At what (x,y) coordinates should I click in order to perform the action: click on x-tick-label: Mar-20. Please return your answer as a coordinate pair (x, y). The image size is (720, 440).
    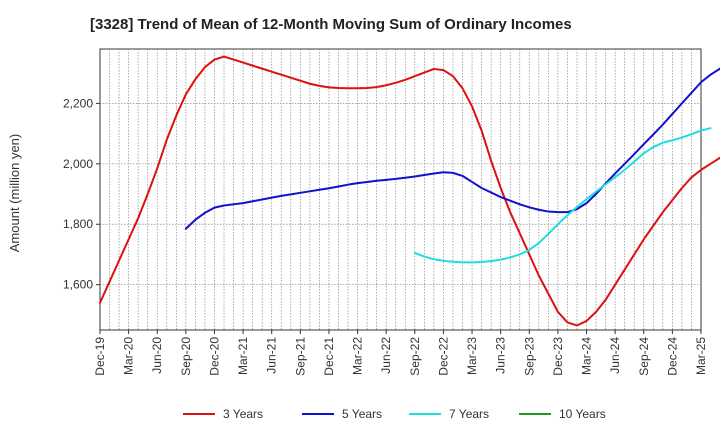
    Looking at the image, I should click on (129, 356).